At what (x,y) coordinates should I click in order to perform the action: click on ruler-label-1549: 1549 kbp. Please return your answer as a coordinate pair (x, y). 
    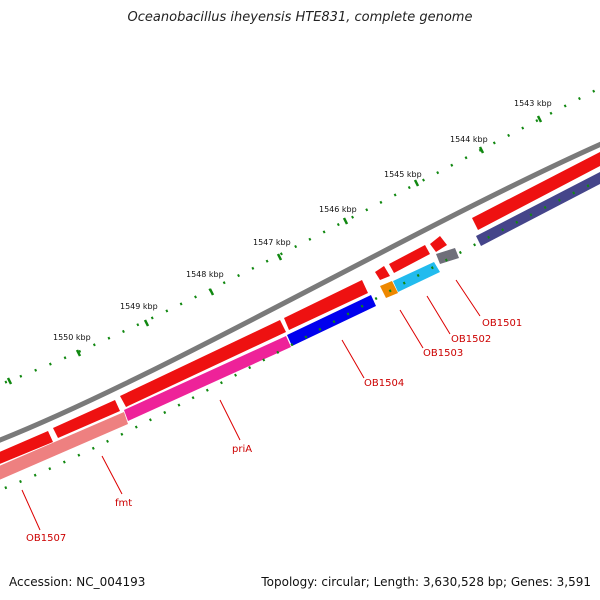
    Looking at the image, I should click on (139, 306).